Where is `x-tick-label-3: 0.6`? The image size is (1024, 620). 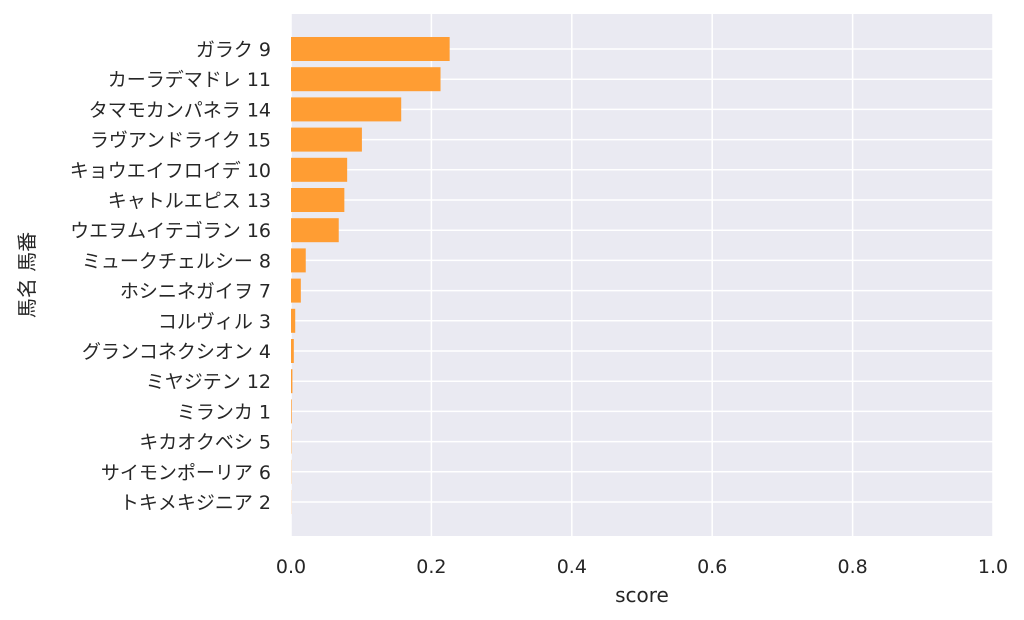
x-tick-label-3: 0.6 is located at coordinates (712, 567).